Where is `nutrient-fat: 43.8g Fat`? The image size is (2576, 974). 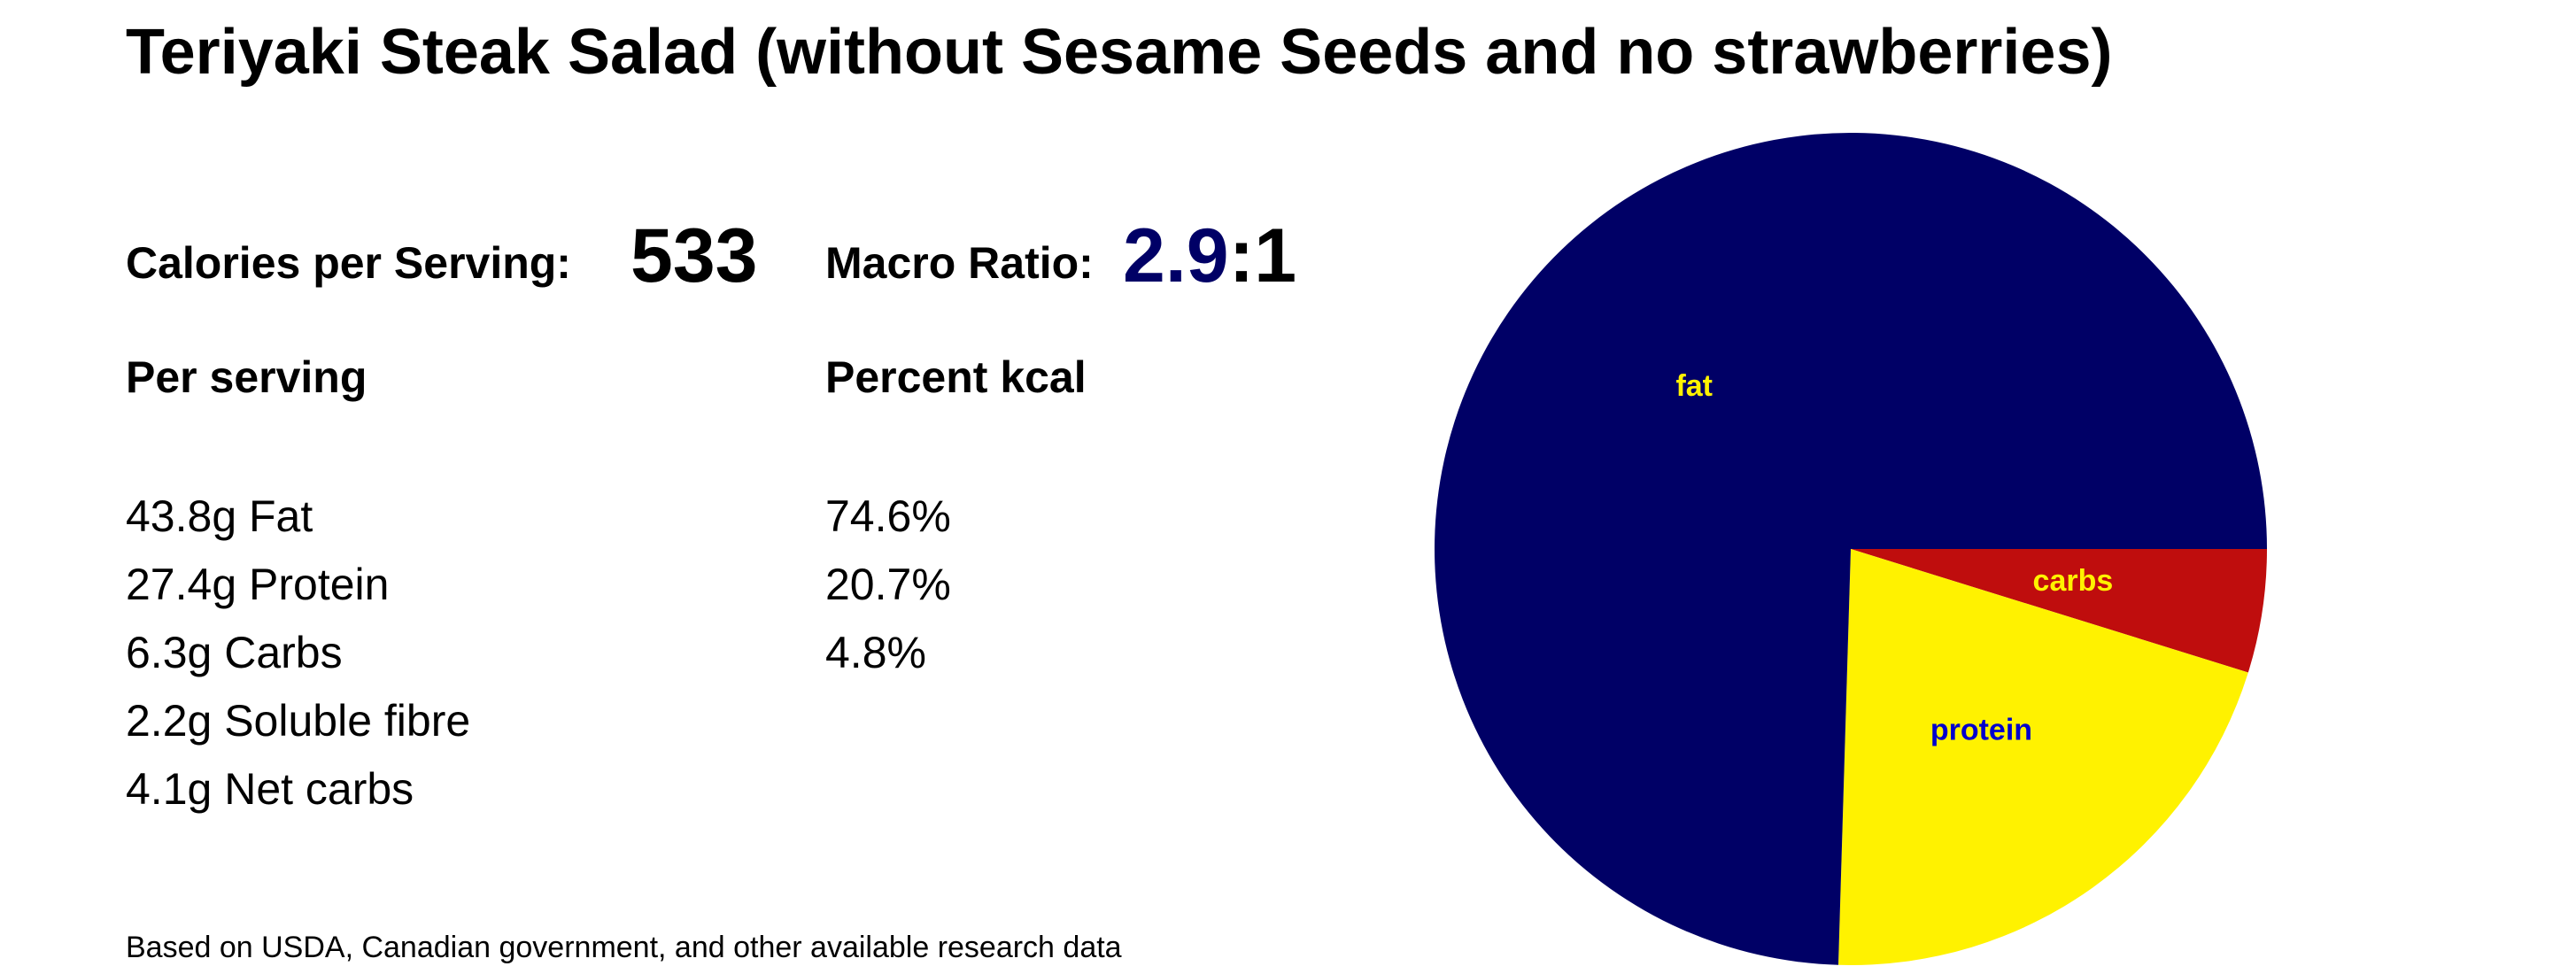 nutrient-fat: 43.8g Fat is located at coordinates (219, 516).